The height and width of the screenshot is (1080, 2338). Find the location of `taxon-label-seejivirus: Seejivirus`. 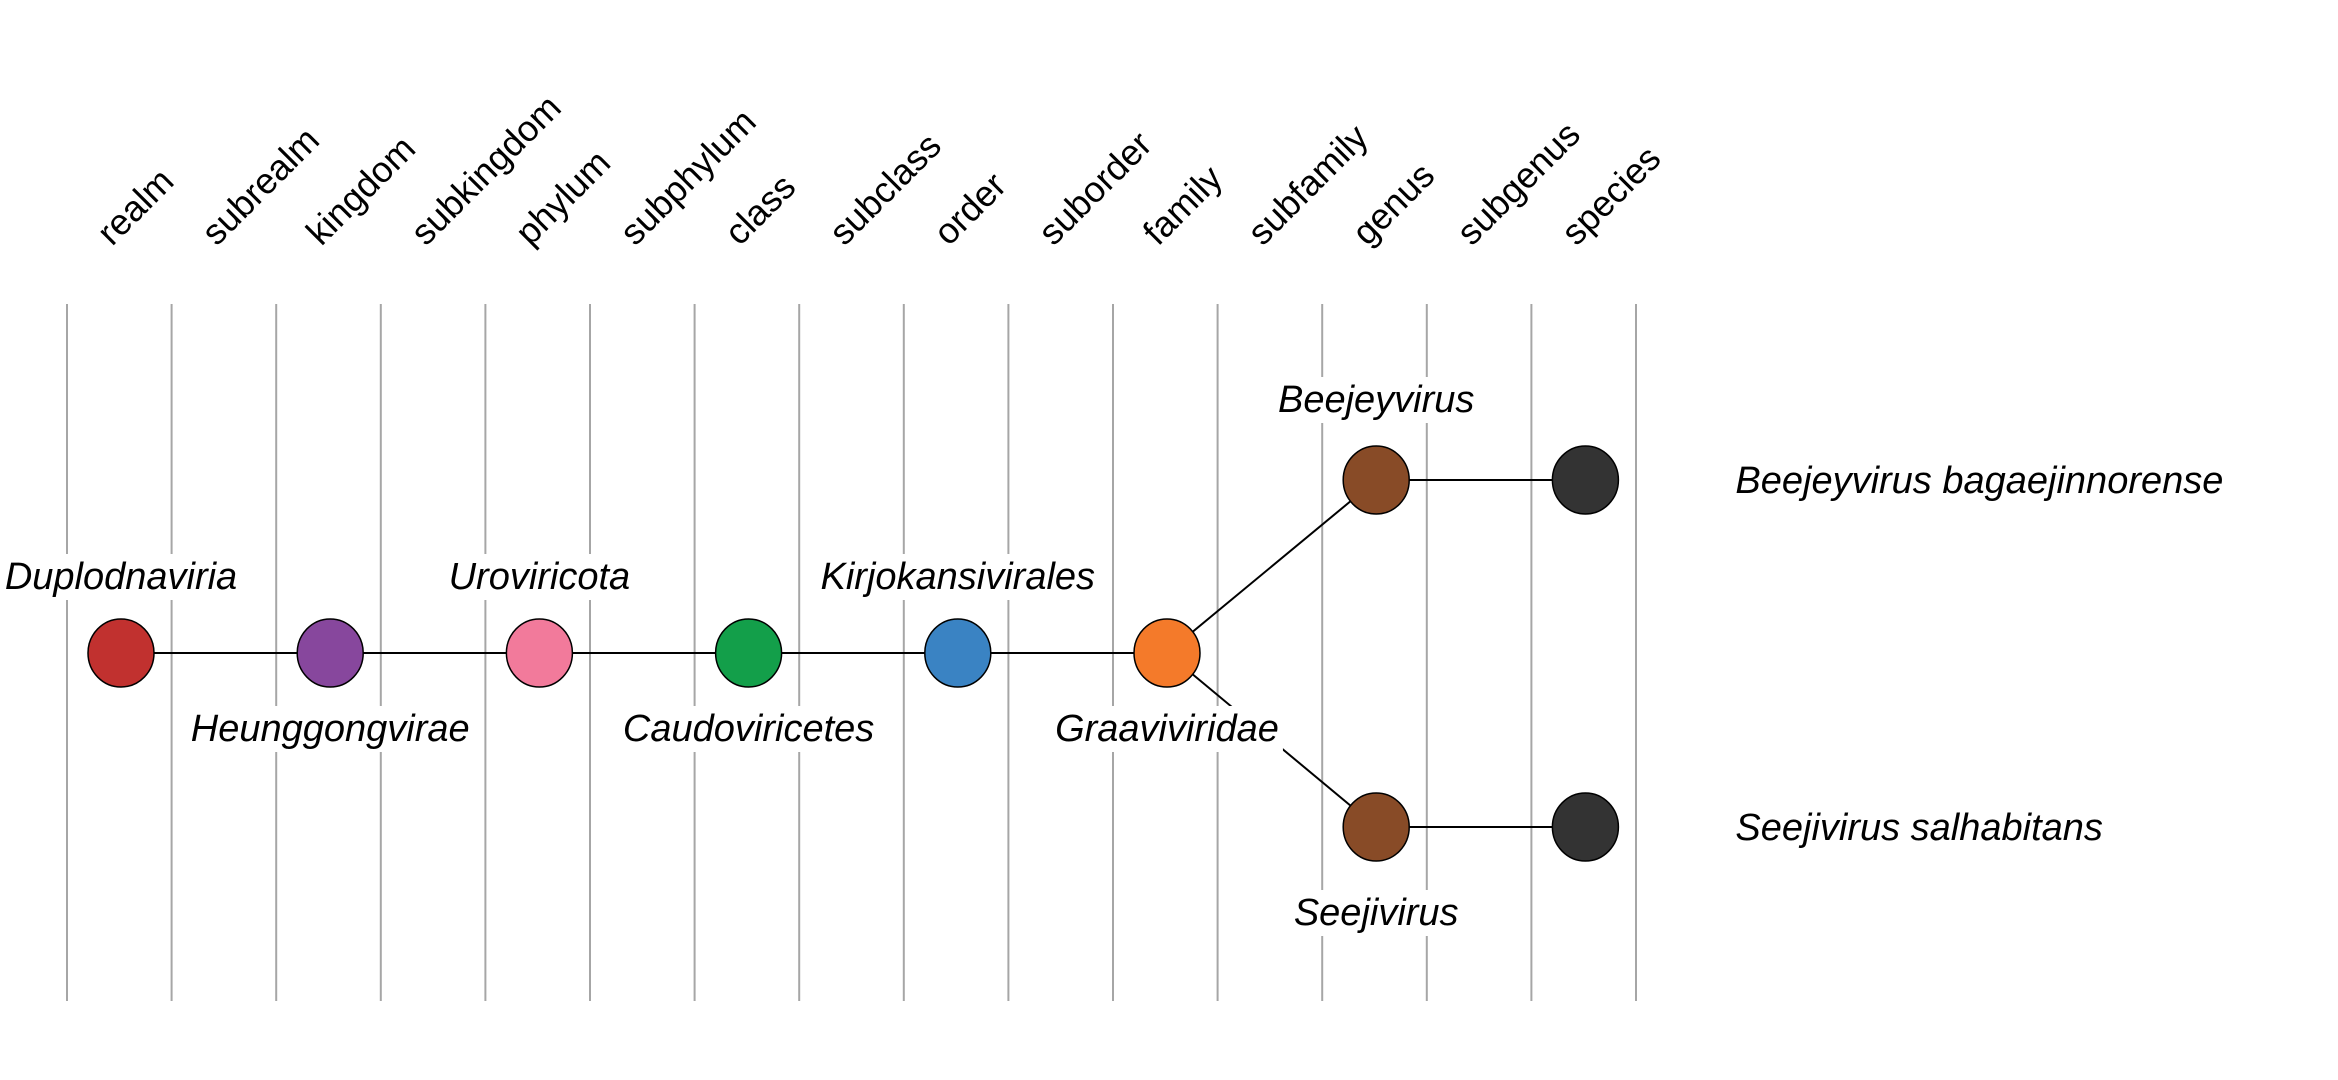

taxon-label-seejivirus: Seejivirus is located at coordinates (1376, 913).